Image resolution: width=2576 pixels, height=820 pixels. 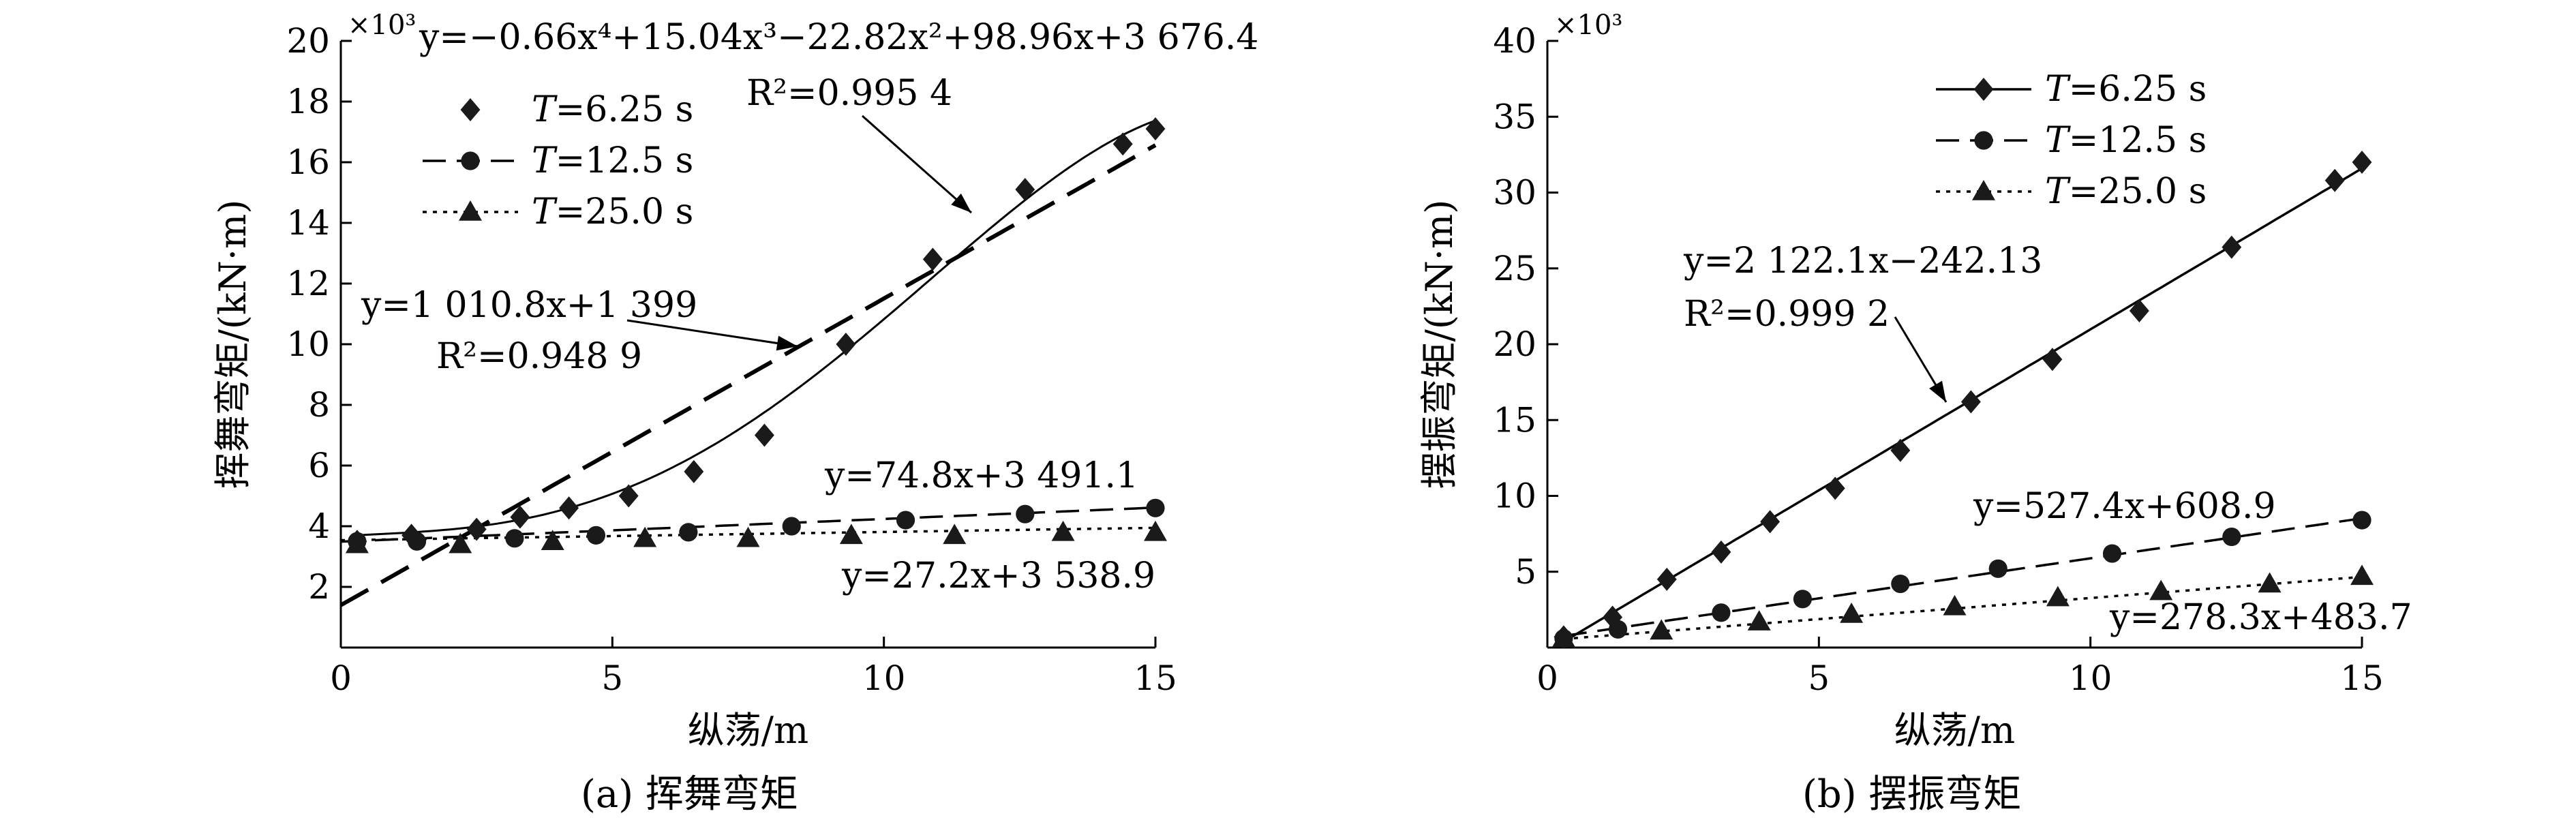 I want to click on fit-equation: y=278.3x+483.7, so click(x=2260, y=617).